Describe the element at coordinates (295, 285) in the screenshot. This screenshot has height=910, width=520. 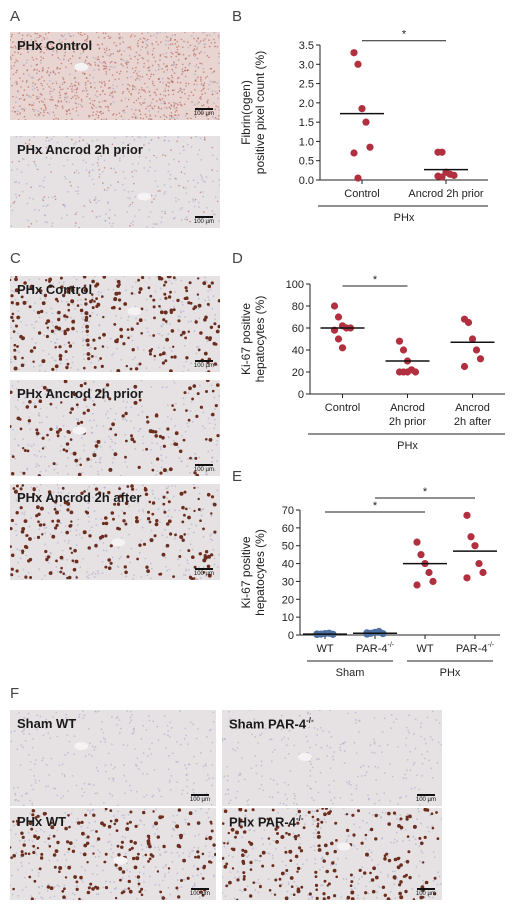
I see `y-tick-label: 100` at that location.